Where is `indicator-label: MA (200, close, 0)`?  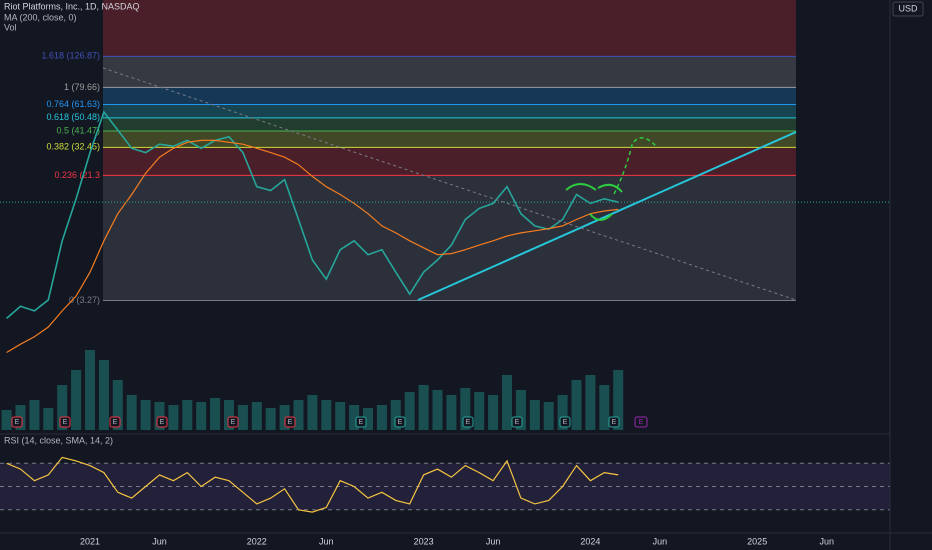
indicator-label: MA (200, close, 0) is located at coordinates (40, 17).